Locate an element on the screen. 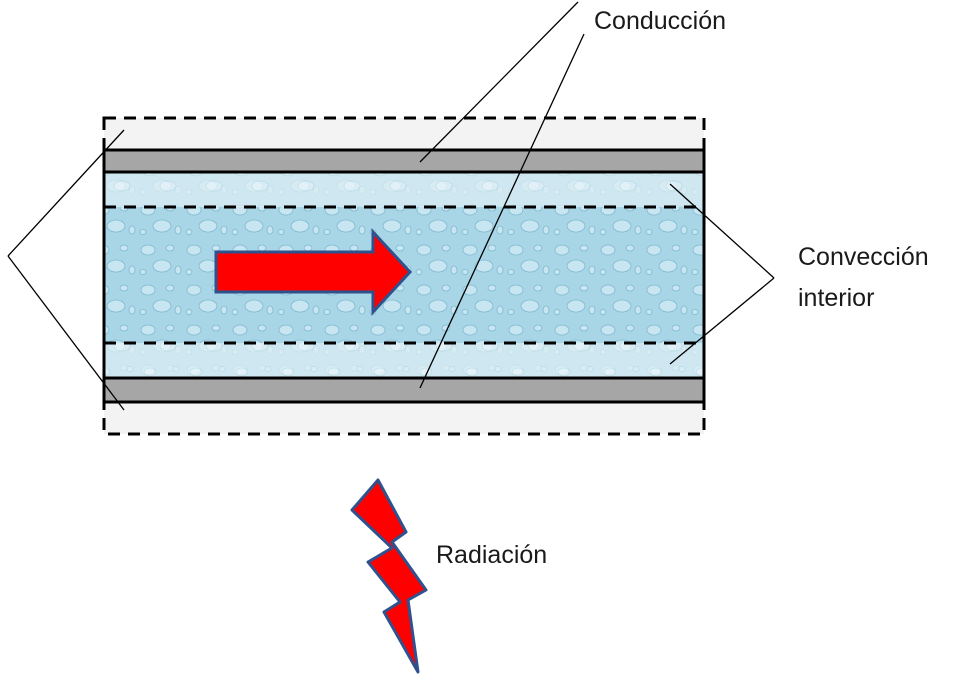 The width and height of the screenshot is (953, 677). convection-leader-top is located at coordinates (722, 231).